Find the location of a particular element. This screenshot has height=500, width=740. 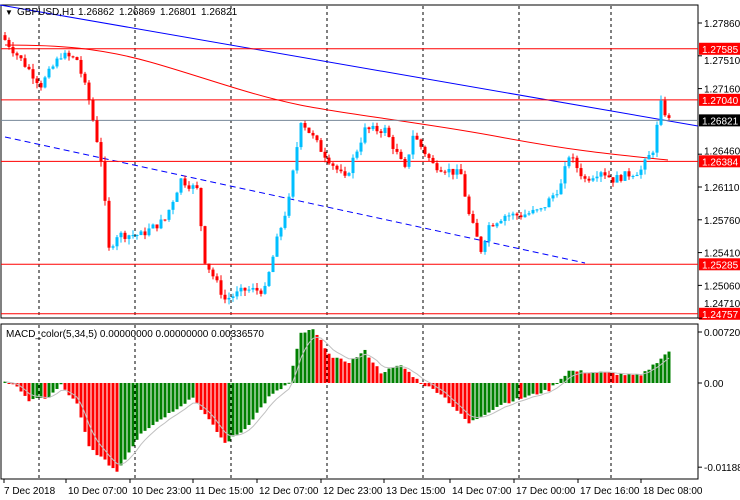

level-price-label: 1.26384 is located at coordinates (720, 162).